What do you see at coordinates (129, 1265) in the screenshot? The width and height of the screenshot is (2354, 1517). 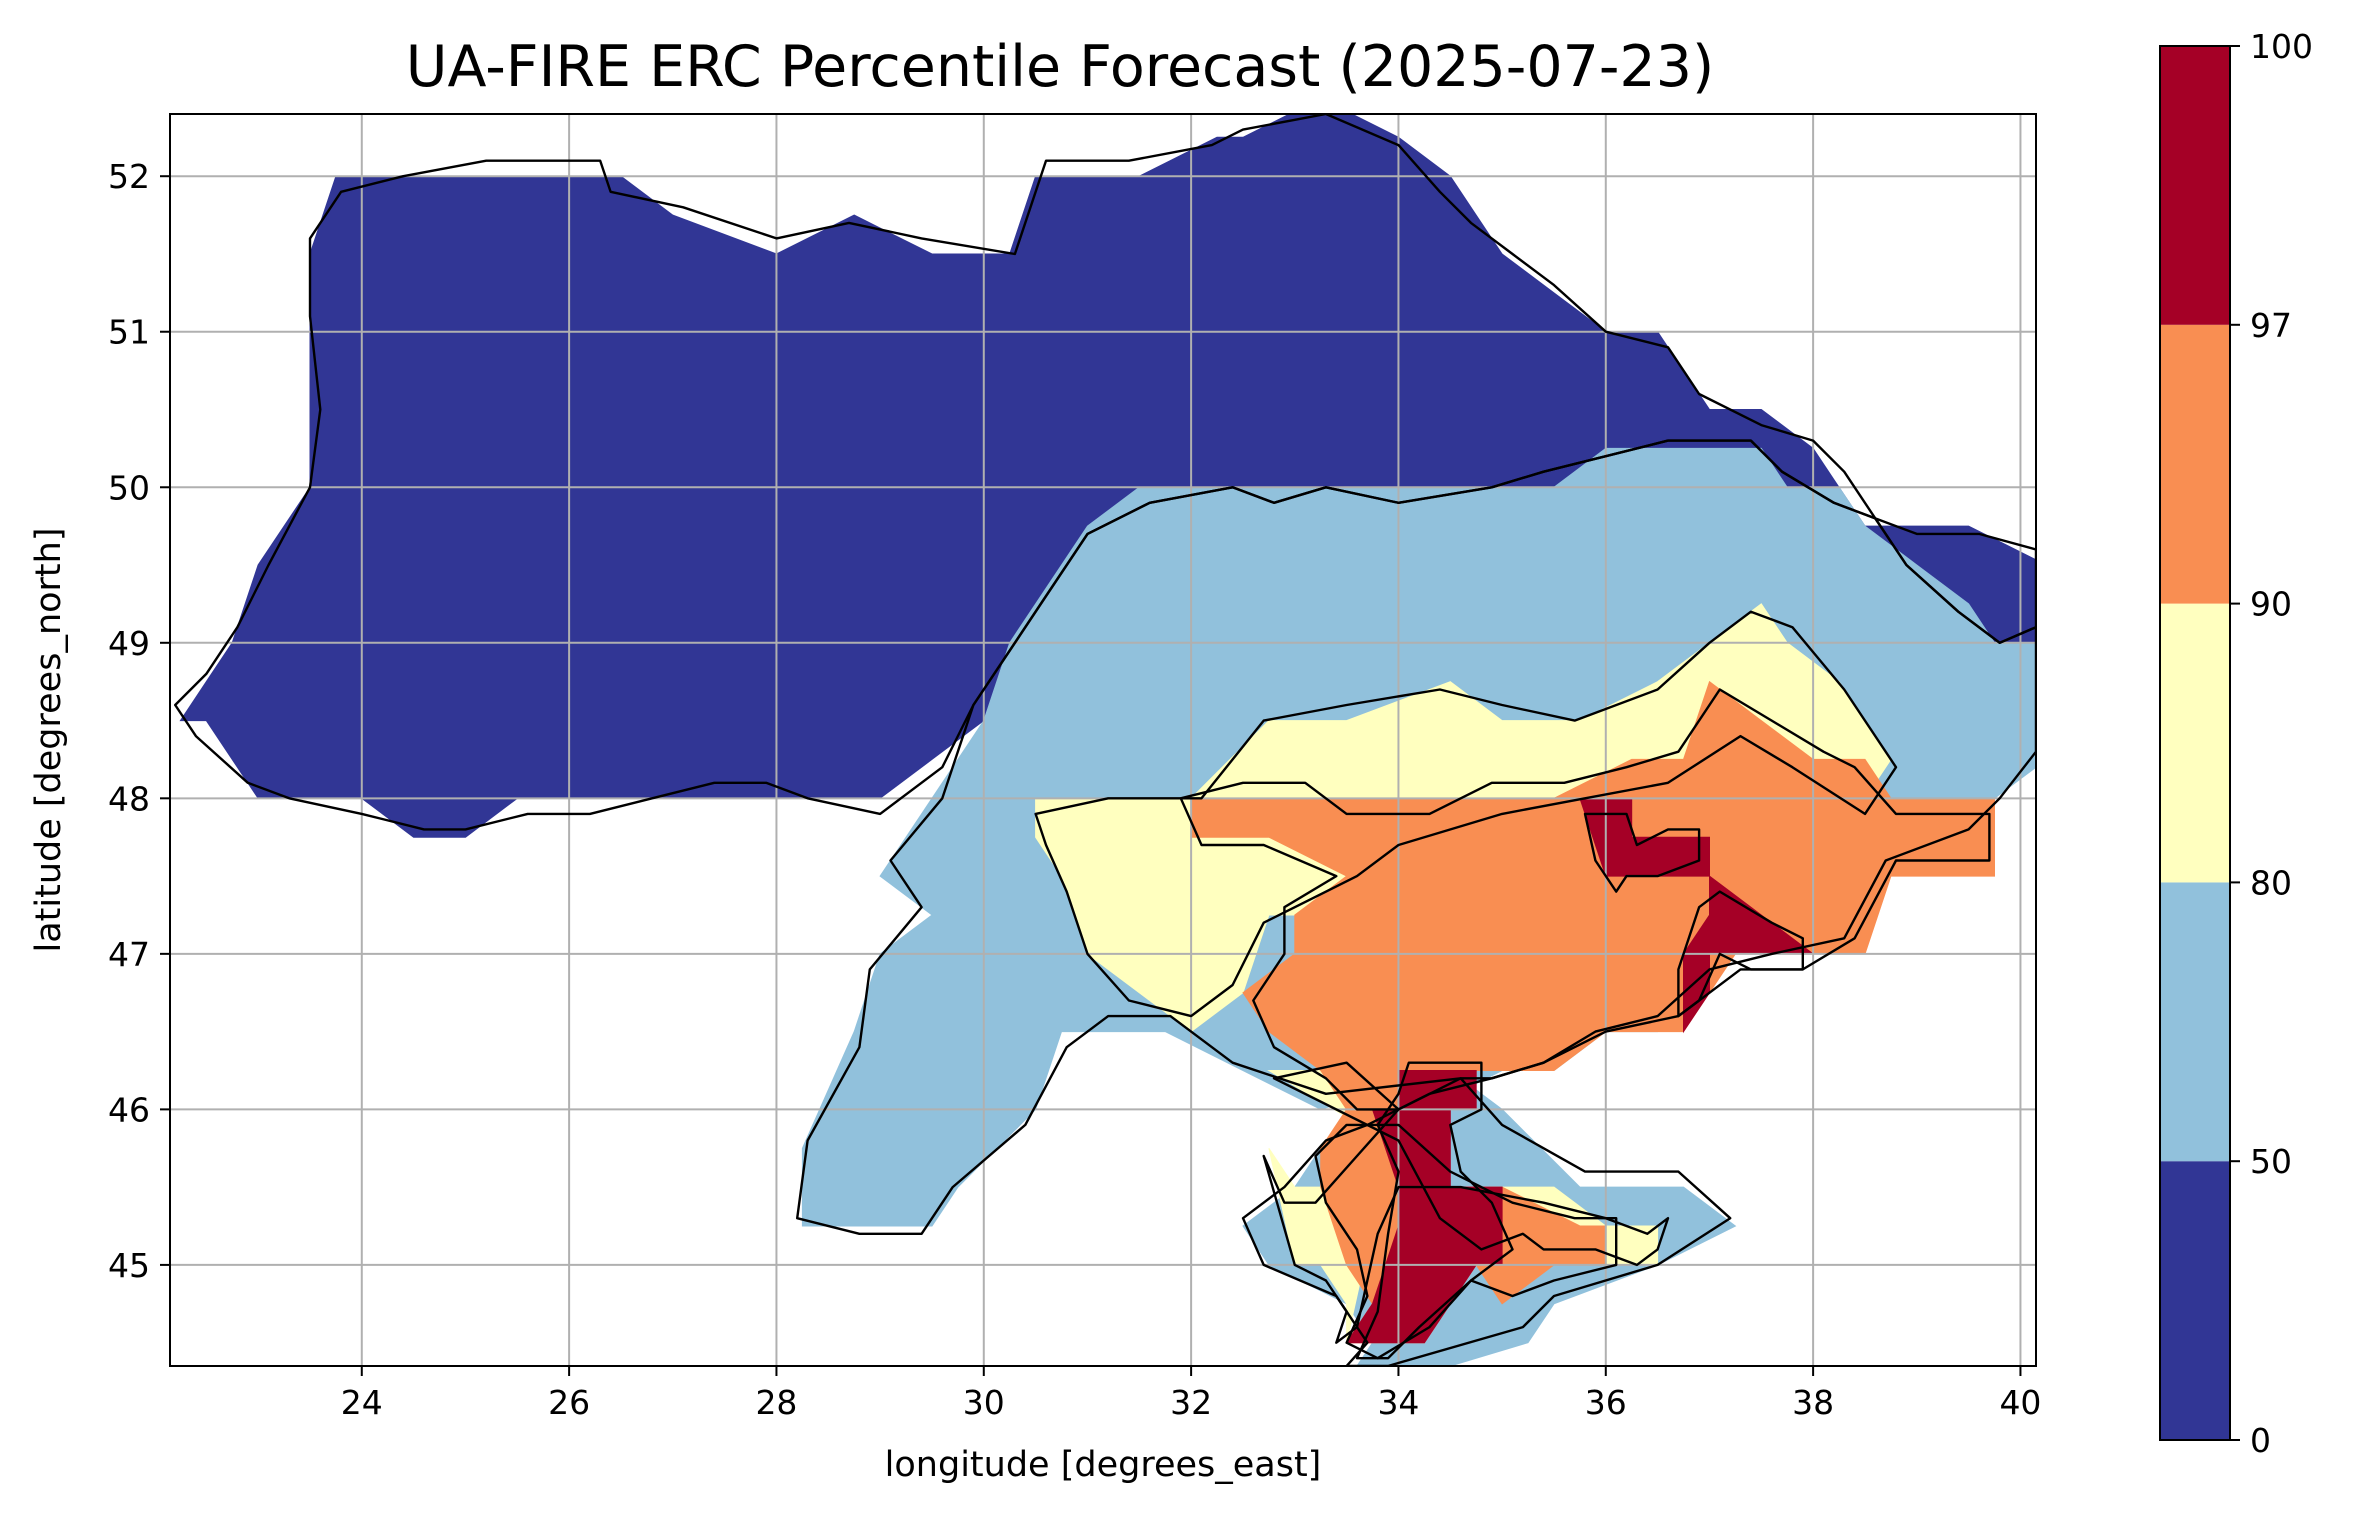 I see `y-tick-label-45: 45` at bounding box center [129, 1265].